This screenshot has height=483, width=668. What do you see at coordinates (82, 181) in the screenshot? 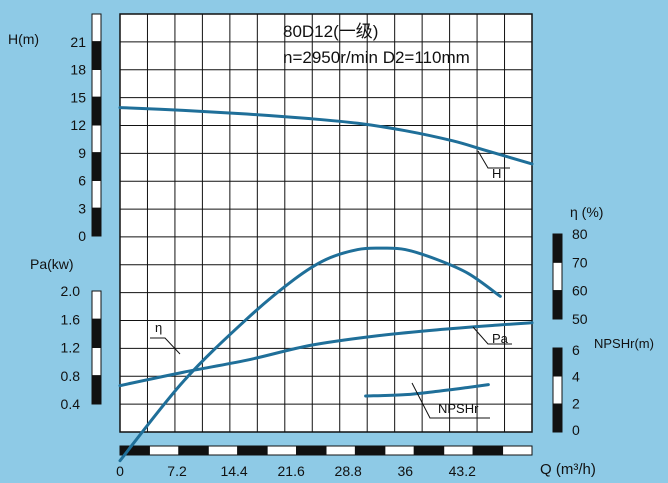
I see `h-tick-label: 6` at bounding box center [82, 181].